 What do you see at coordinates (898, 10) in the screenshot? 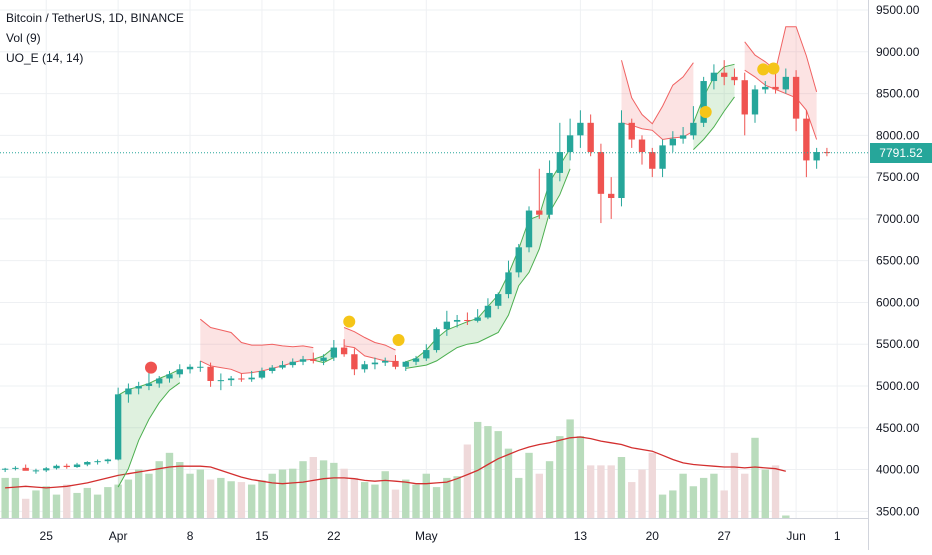
I see `y-tick-label: 9500.00` at bounding box center [898, 10].